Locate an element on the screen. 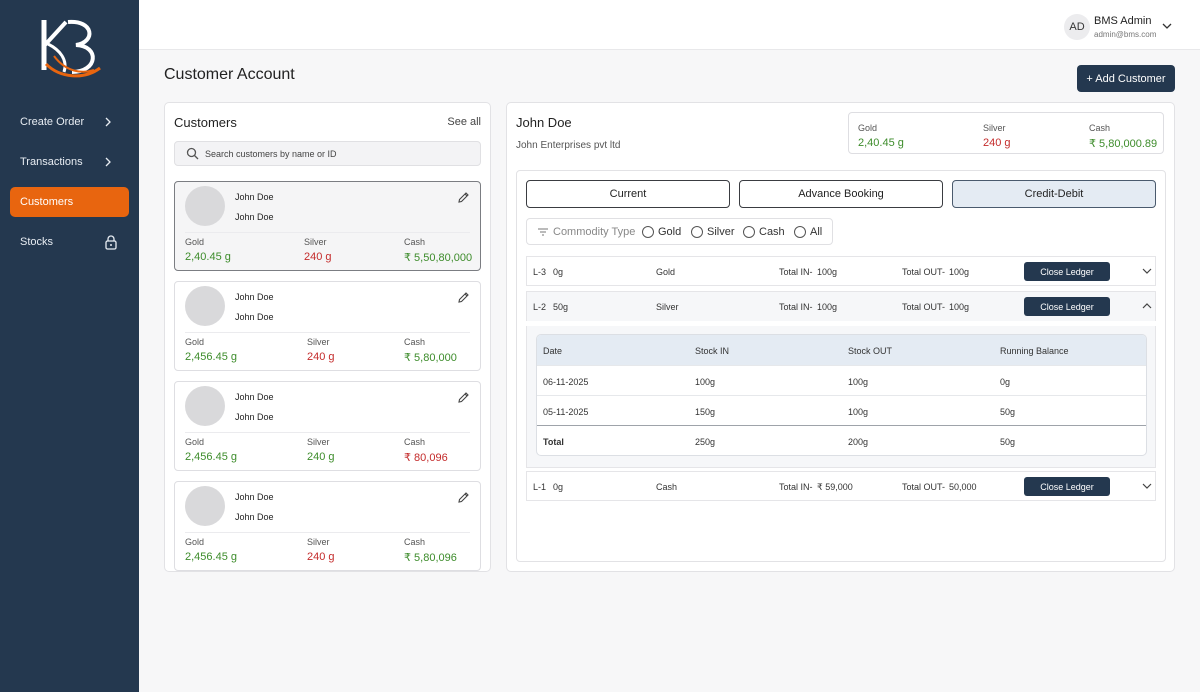 The width and height of the screenshot is (1200, 692). header-stock-out: Stock OUT is located at coordinates (870, 351).